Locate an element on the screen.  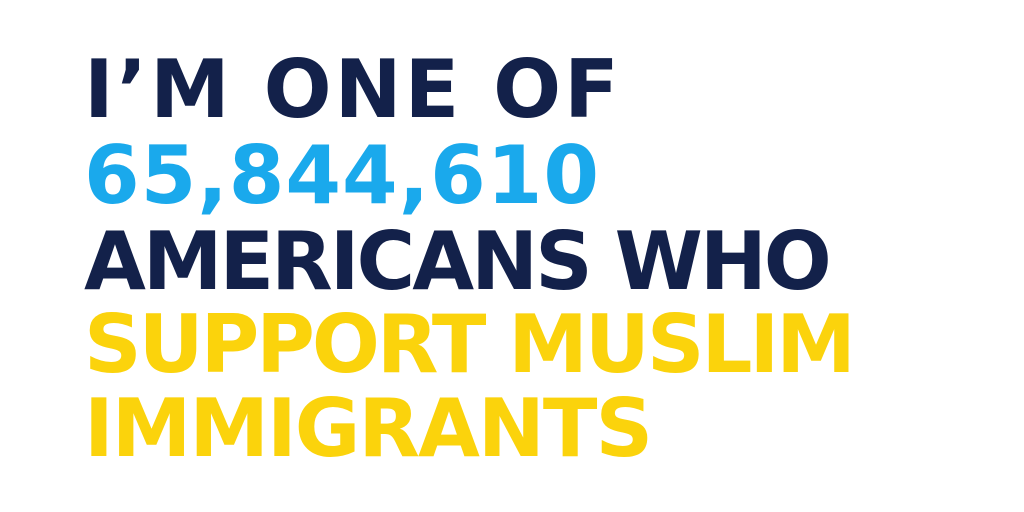
headline-line-4: SUPPORT MUSLIM is located at coordinates (470, 344).